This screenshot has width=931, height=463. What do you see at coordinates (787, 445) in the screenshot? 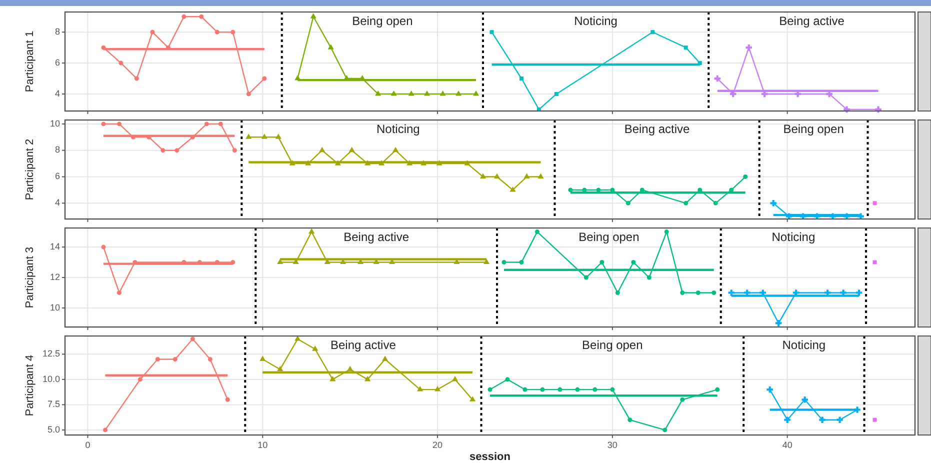
I see `x-tick-label: 40` at bounding box center [787, 445].